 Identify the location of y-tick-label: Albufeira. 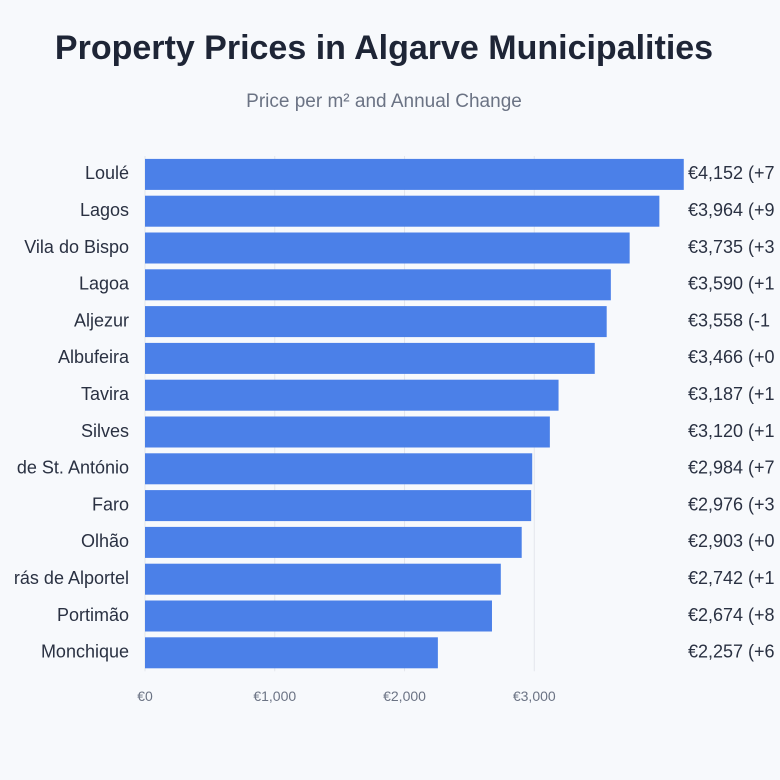
(94, 357).